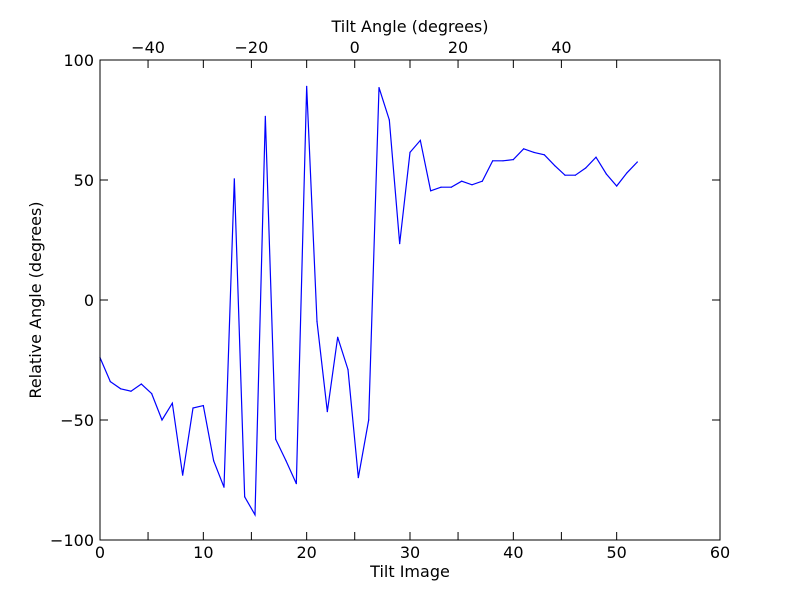 This screenshot has height=600, width=800. I want to click on y-tick-label-2: 0, so click(89, 300).